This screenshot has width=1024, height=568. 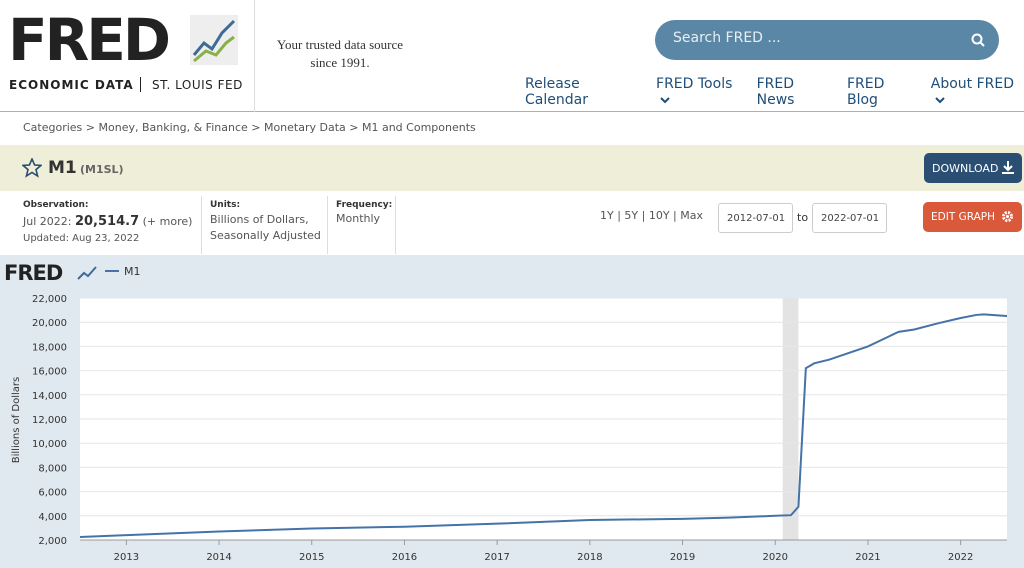 What do you see at coordinates (849, 218) in the screenshot?
I see `end-date: 2022-07-01` at bounding box center [849, 218].